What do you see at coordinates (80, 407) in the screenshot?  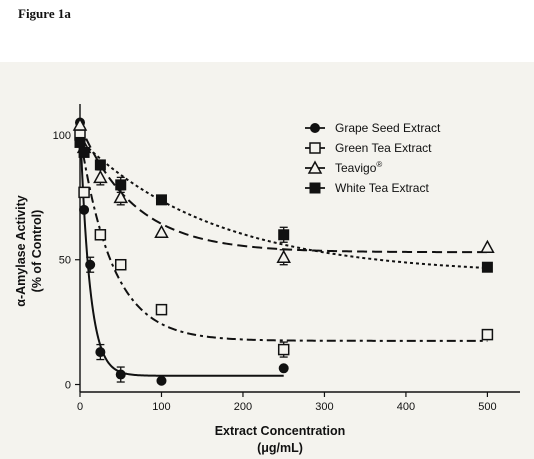 I see `x-tick-label: 0` at bounding box center [80, 407].